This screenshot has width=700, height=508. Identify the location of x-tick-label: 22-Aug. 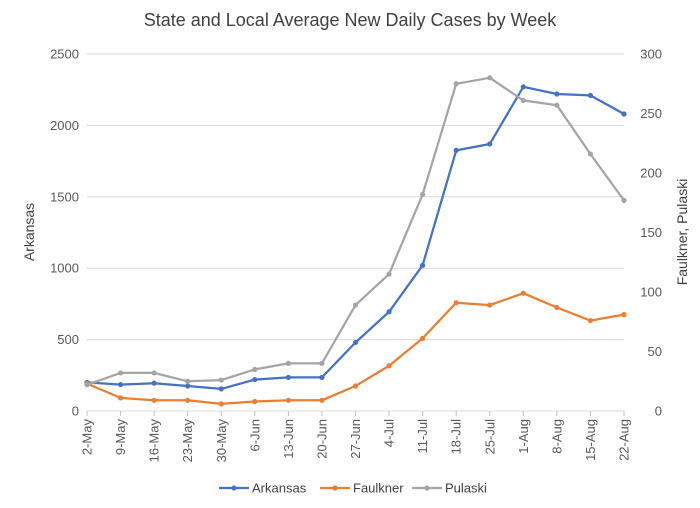
(624, 440).